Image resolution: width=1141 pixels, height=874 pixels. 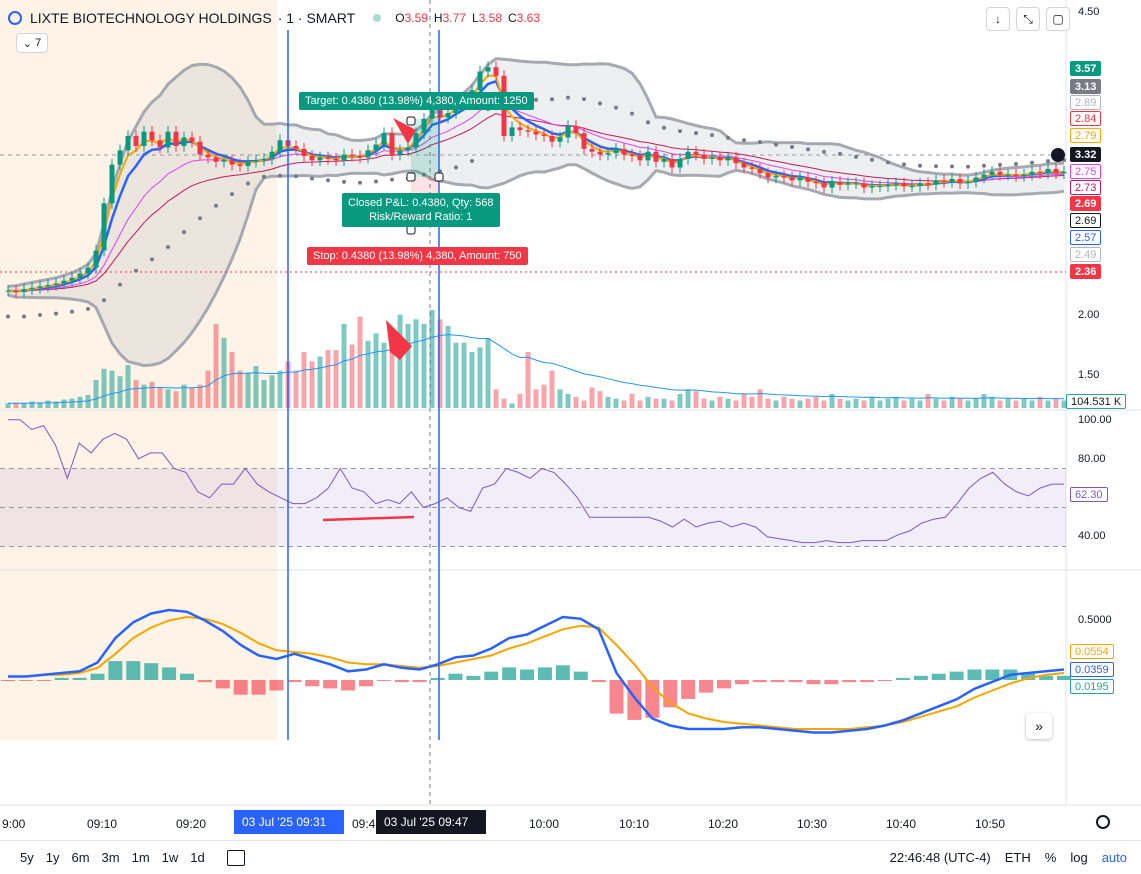 What do you see at coordinates (80, 857) in the screenshot?
I see `range-6m-button: 6m` at bounding box center [80, 857].